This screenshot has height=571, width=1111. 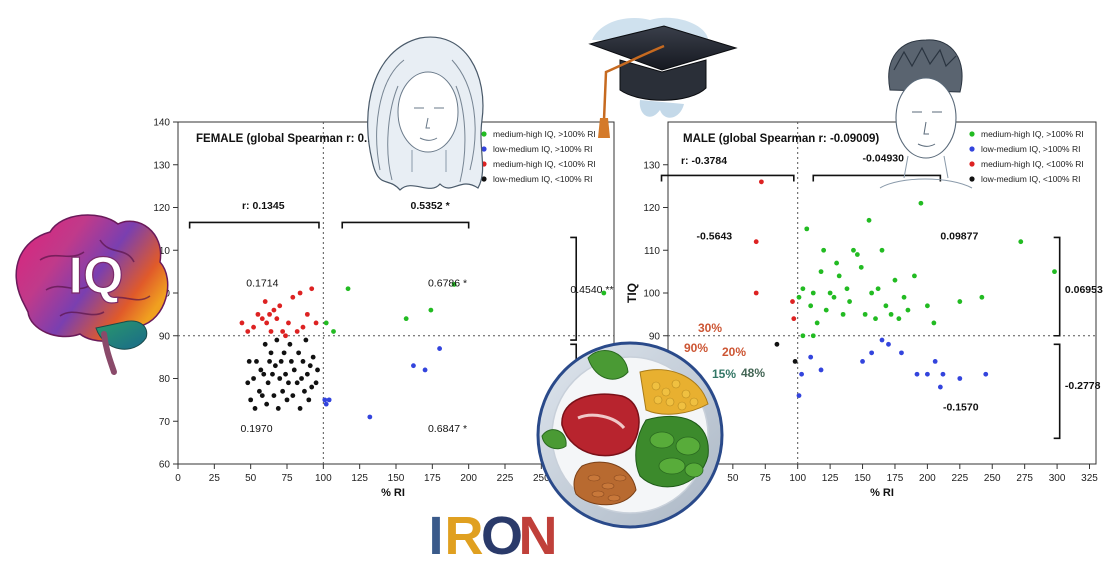 What do you see at coordinates (542, 179) in the screenshot?
I see `legend-label: low-medium IQ, <100% RI` at bounding box center [542, 179].